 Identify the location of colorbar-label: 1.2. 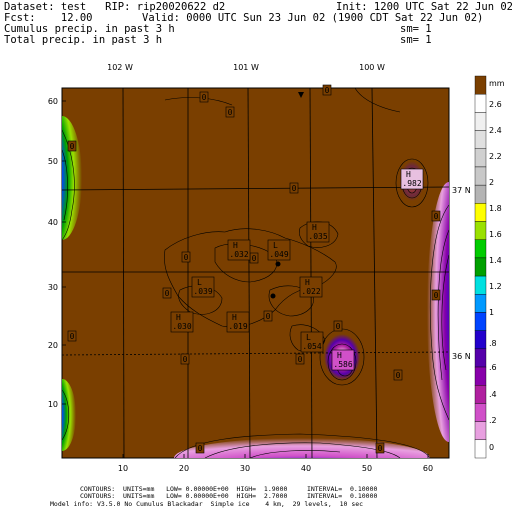
(495, 286).